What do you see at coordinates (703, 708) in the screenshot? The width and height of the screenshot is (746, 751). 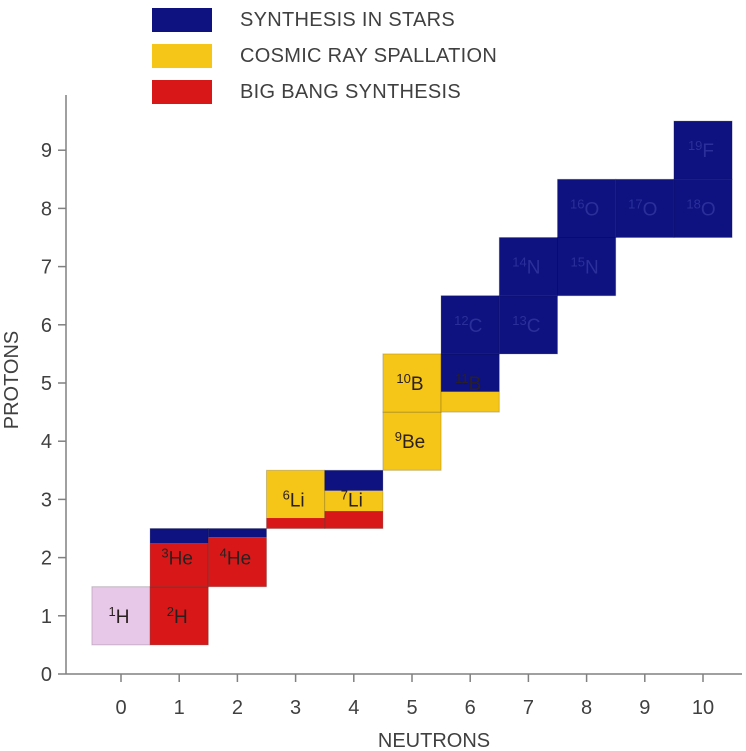 I see `x-tick-label: 10` at bounding box center [703, 708].